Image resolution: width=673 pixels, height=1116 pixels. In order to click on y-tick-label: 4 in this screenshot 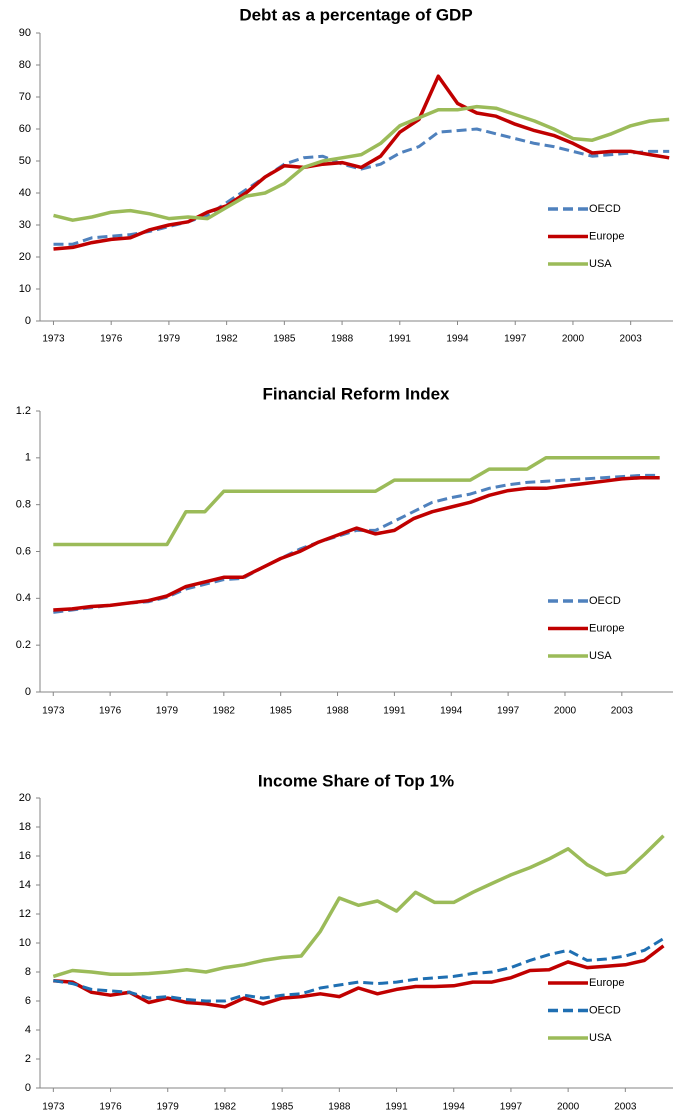, I will do `click(28, 1030)`.